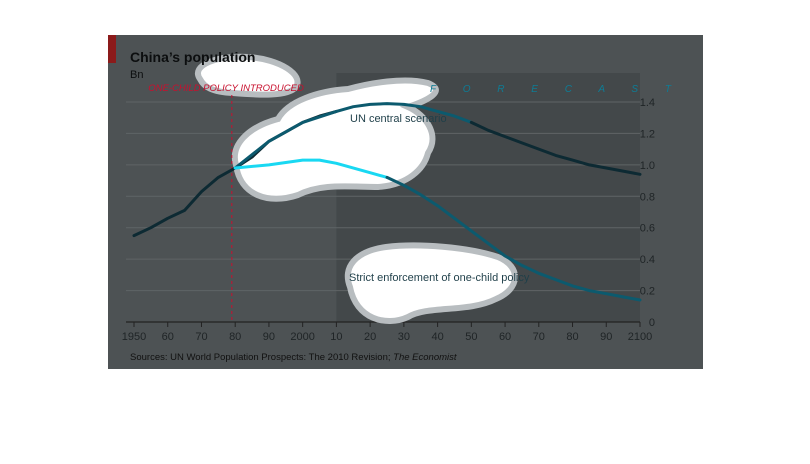 This screenshot has width=810, height=464. What do you see at coordinates (336, 337) in the screenshot?
I see `x-tick-label: 10` at bounding box center [336, 337].